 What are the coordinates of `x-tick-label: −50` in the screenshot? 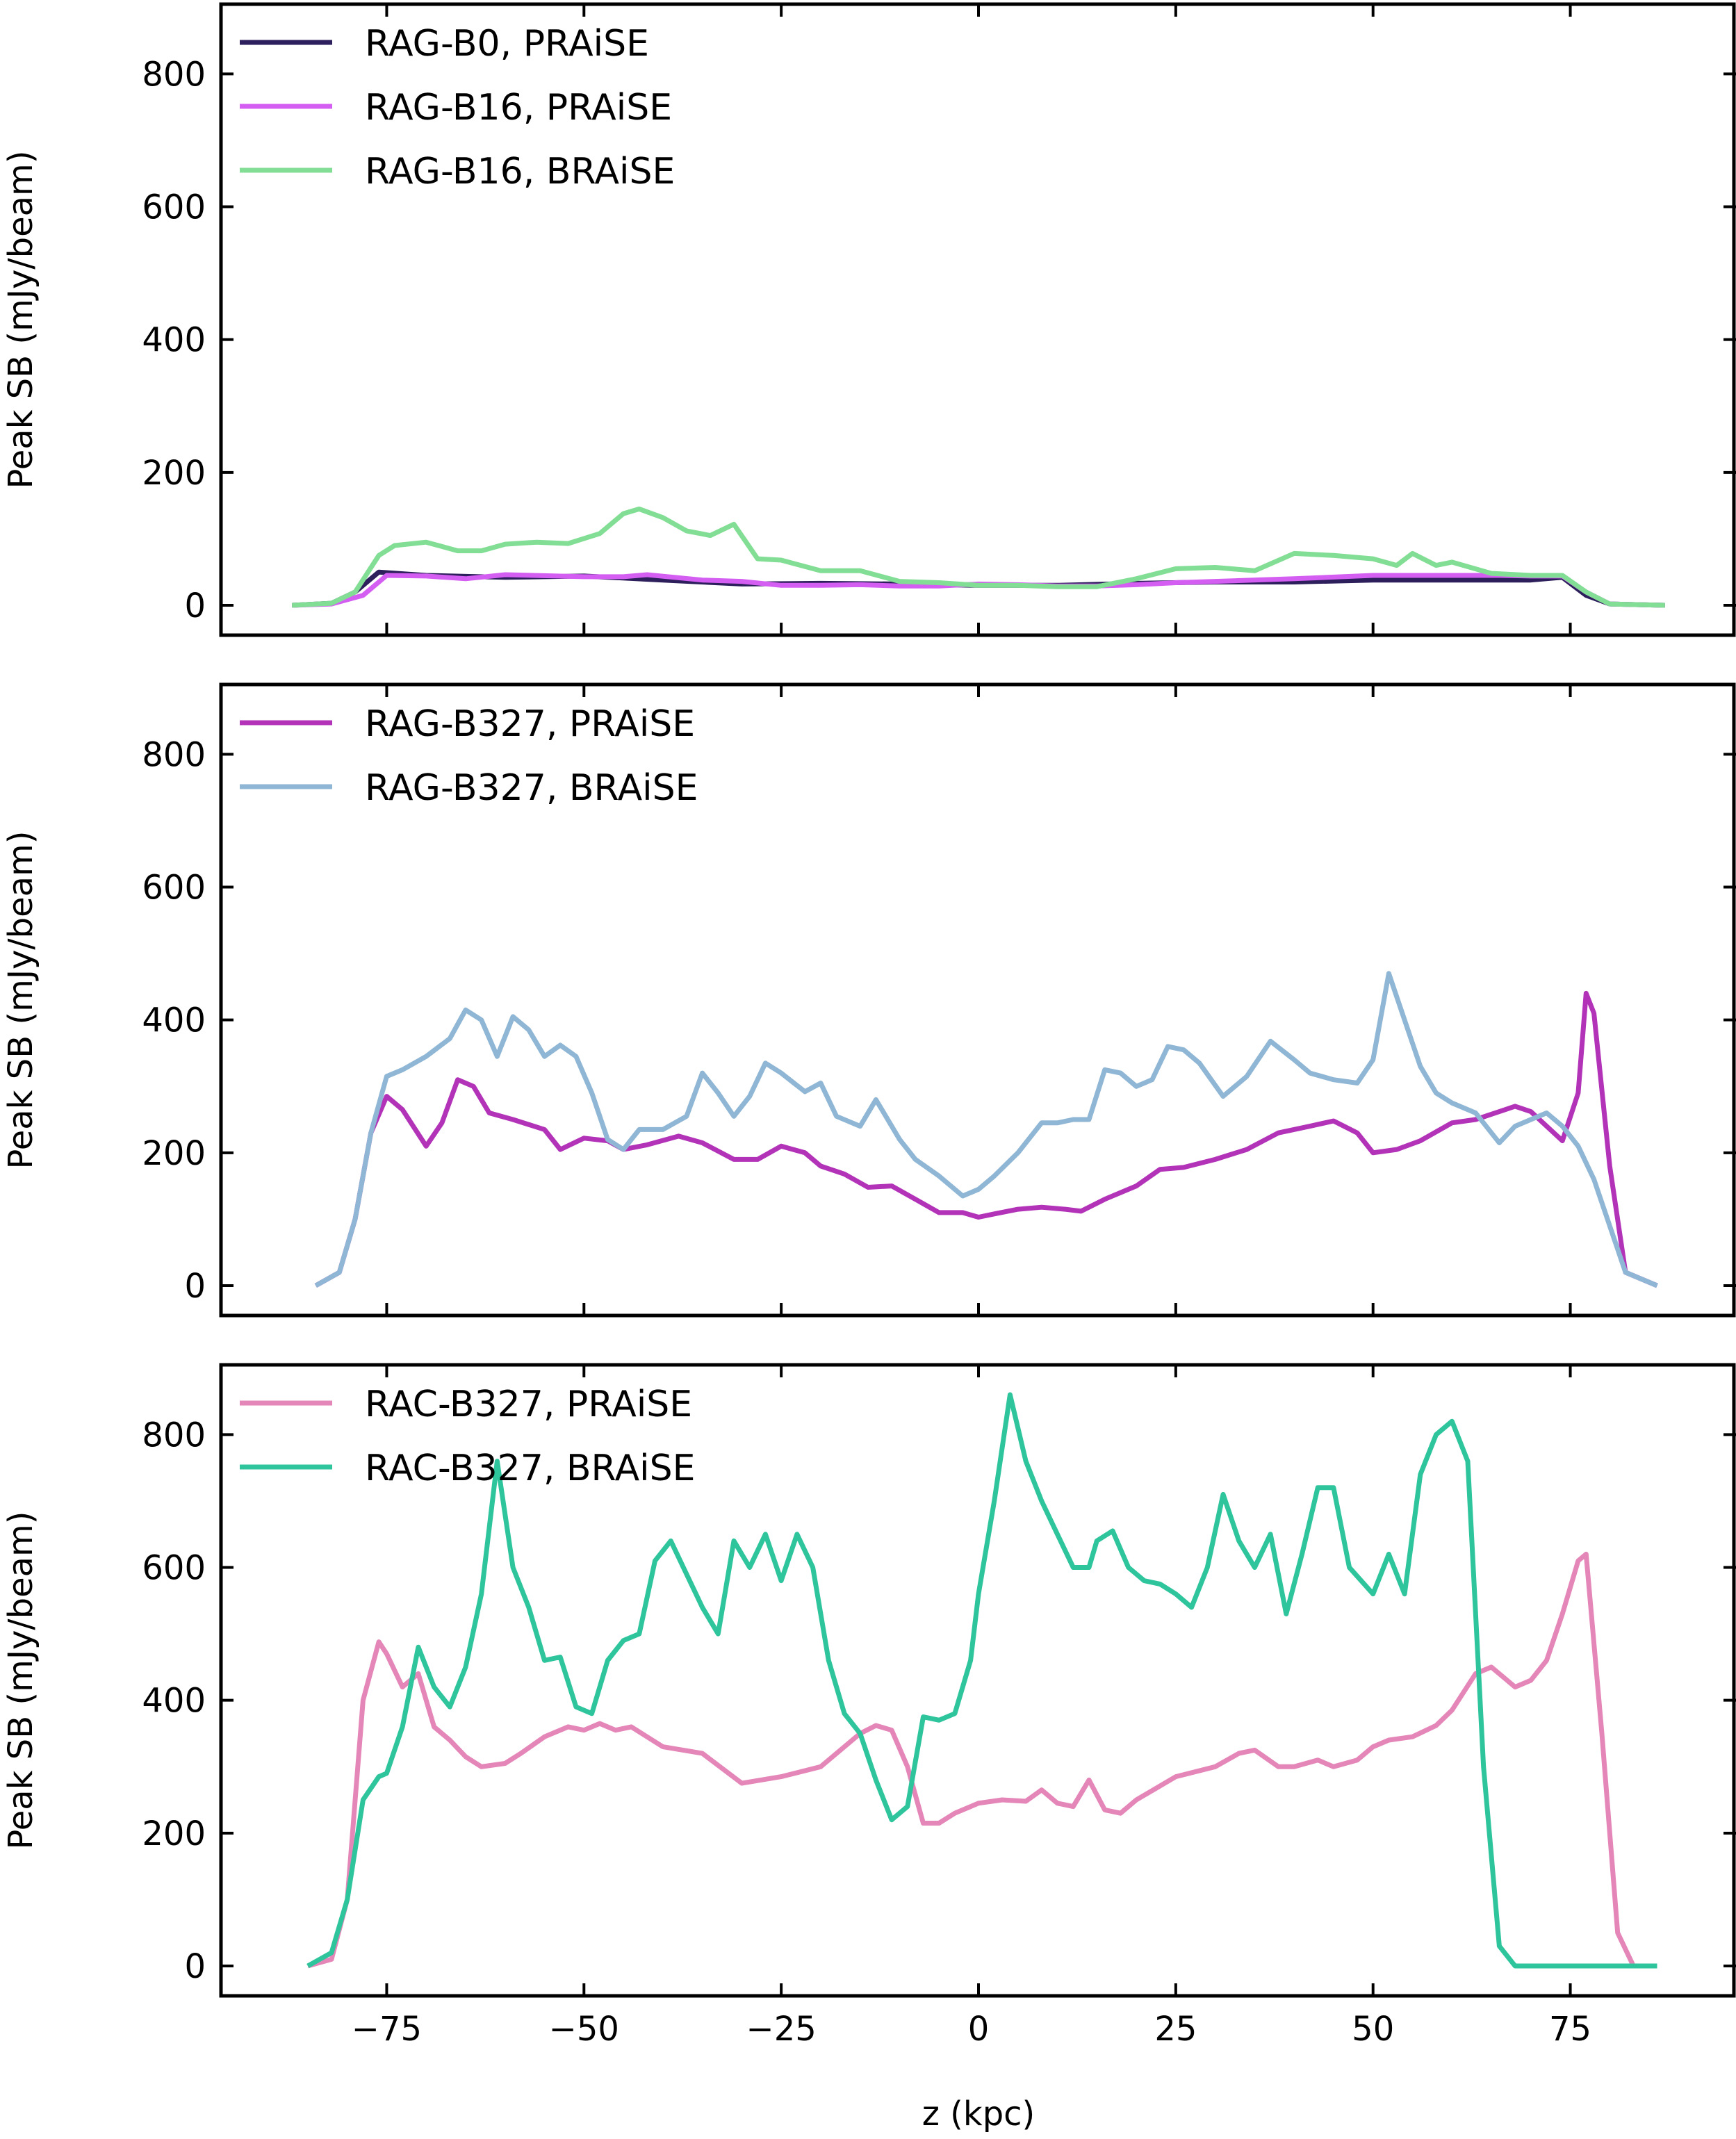 It's located at (584, 2029).